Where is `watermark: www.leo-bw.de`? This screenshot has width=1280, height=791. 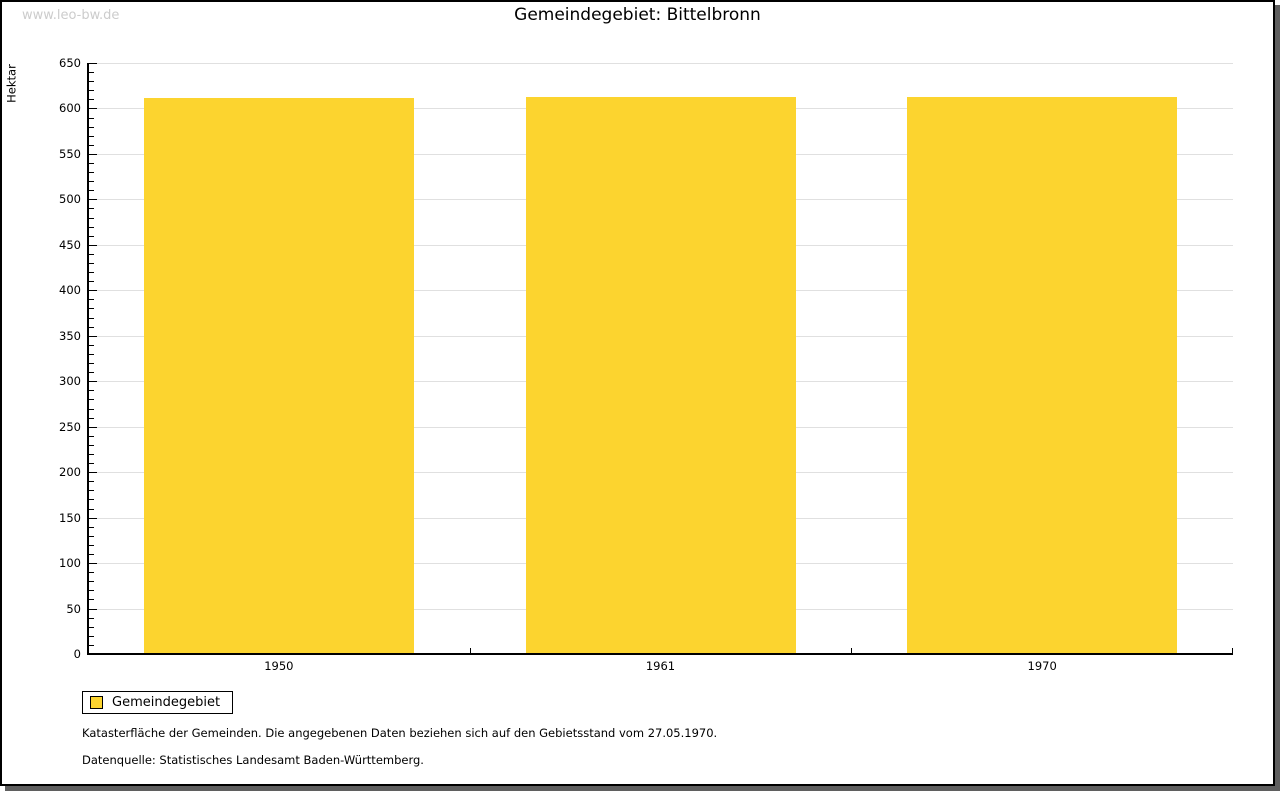 watermark: www.leo-bw.de is located at coordinates (71, 15).